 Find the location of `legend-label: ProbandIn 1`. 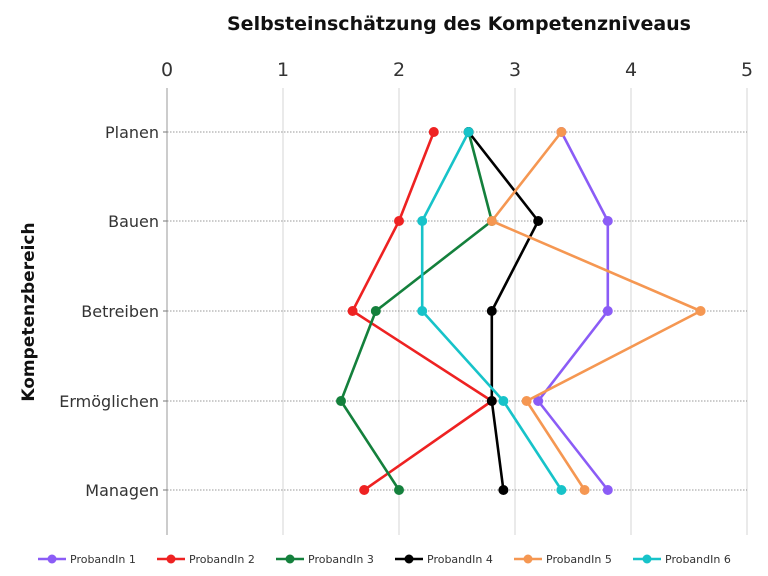

legend-label: ProbandIn 1 is located at coordinates (103, 559).